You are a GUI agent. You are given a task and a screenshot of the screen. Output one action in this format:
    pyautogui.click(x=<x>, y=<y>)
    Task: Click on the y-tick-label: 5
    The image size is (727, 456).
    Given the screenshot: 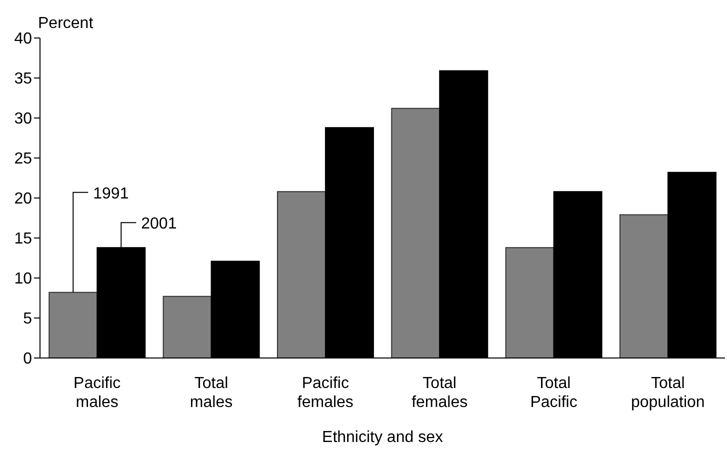 What is the action you would take?
    pyautogui.click(x=27, y=319)
    